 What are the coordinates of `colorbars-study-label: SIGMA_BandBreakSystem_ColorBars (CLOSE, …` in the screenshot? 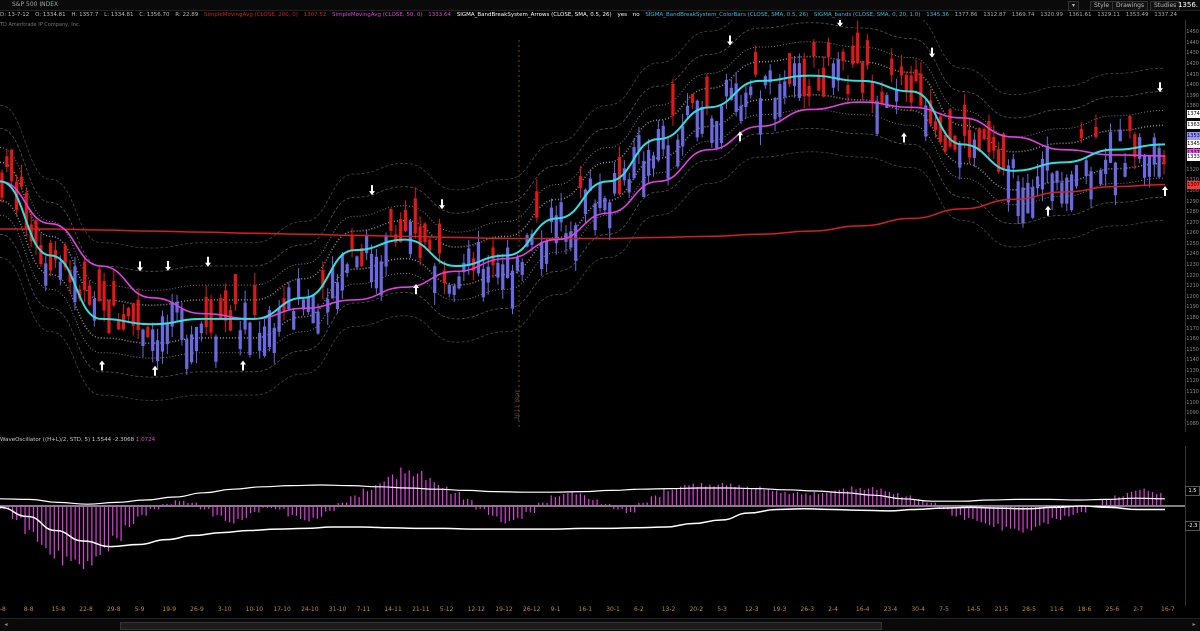 It's located at (727, 15).